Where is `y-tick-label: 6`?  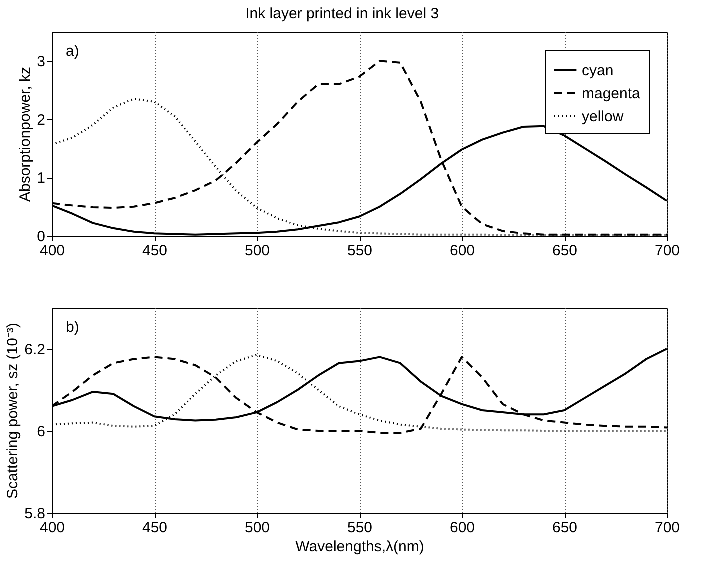 y-tick-label: 6 is located at coordinates (41, 432).